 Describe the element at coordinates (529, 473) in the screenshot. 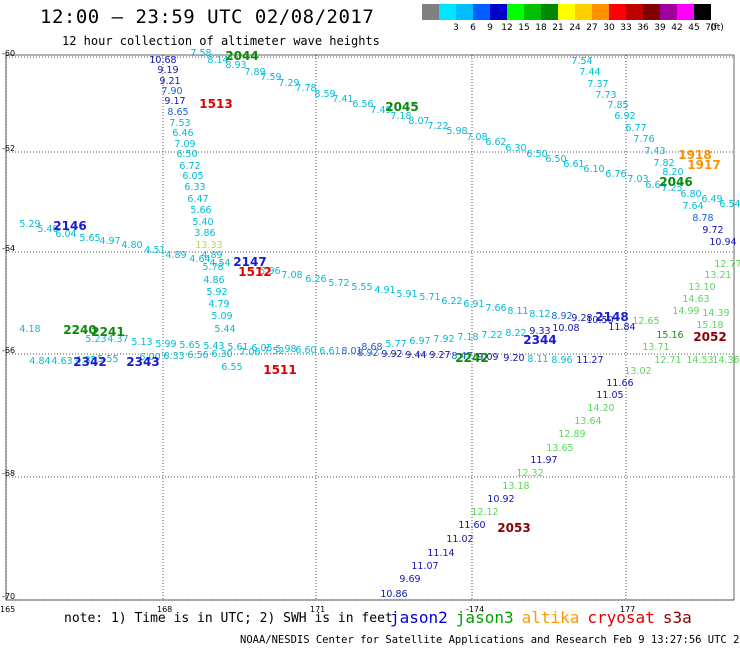

I see `wave-height-value: 12.32` at that location.